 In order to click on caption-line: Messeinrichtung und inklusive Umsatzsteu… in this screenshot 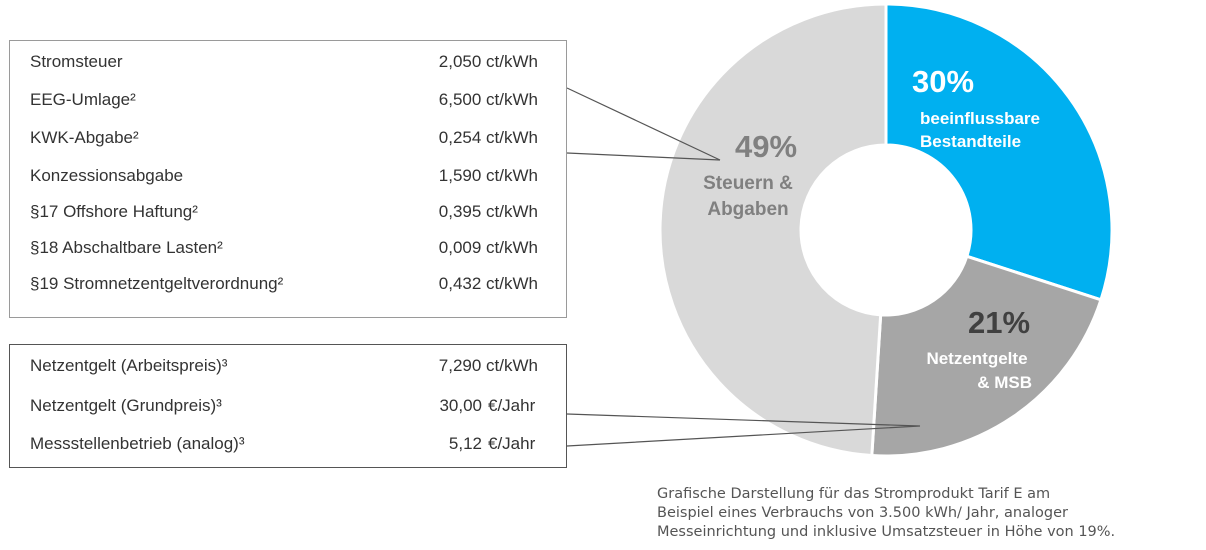, I will do `click(886, 532)`.